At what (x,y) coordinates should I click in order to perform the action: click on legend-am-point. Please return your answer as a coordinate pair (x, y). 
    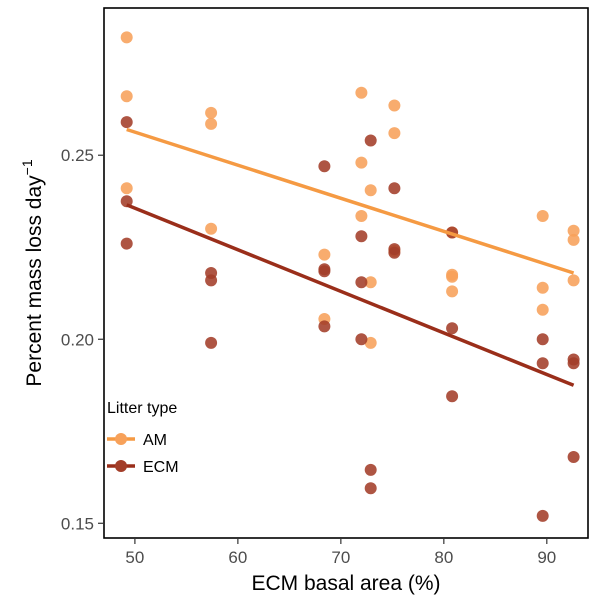
    Looking at the image, I should click on (121, 439).